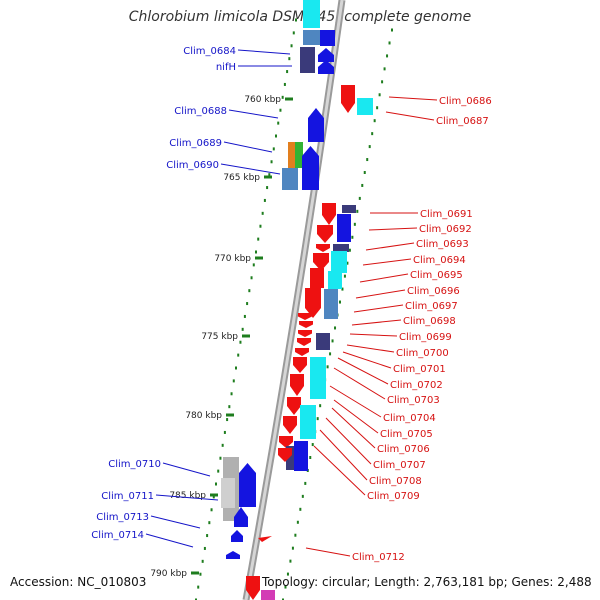 This screenshot has width=600, height=600. Describe the element at coordinates (436, 275) in the screenshot. I see `reverse-gene-label: Clim_0695` at that location.